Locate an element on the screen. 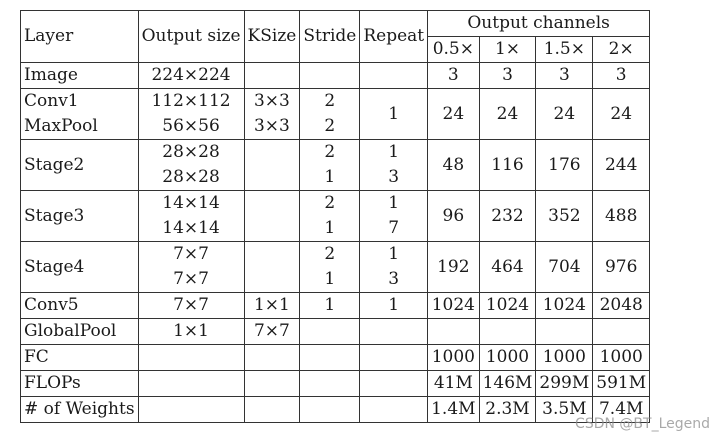  conv1-maxpool-output-size: 112×112 56×56 is located at coordinates (191, 114).